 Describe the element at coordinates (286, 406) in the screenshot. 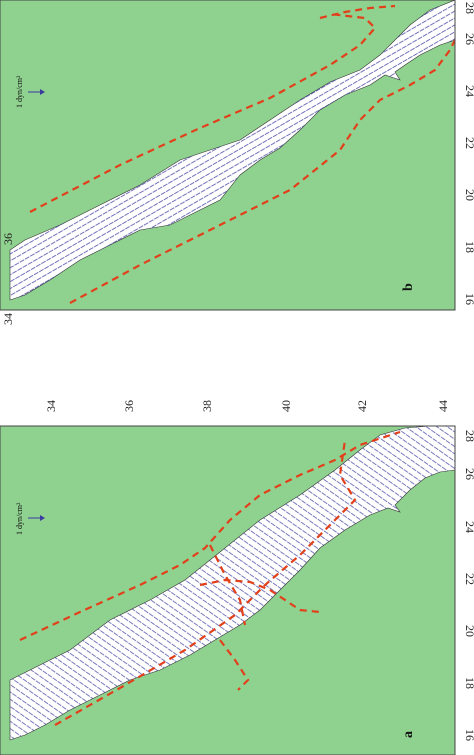

I see `svg-text: 40` at that location.